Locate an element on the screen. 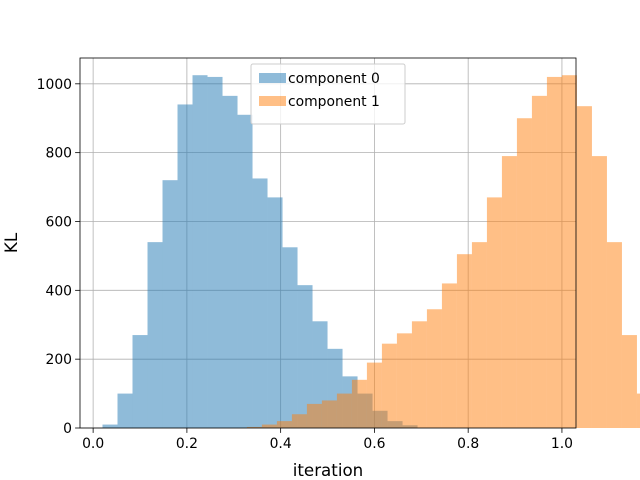 This screenshot has height=480, width=640. x-tick-label: 0.8 is located at coordinates (468, 444).